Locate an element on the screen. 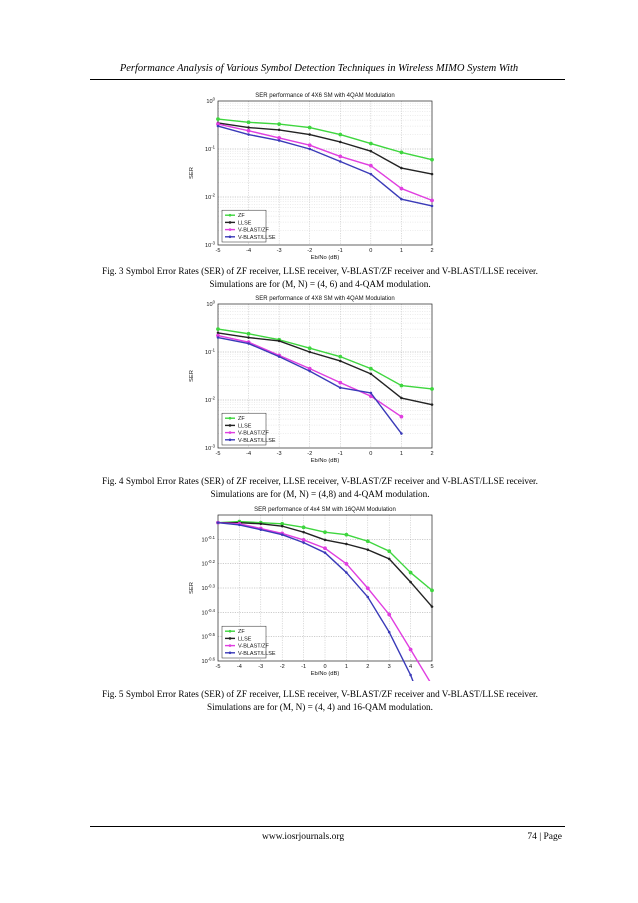 Image resolution: width=638 pixels, height=903 pixels. y-tick-exponent: -0.5 is located at coordinates (212, 634).